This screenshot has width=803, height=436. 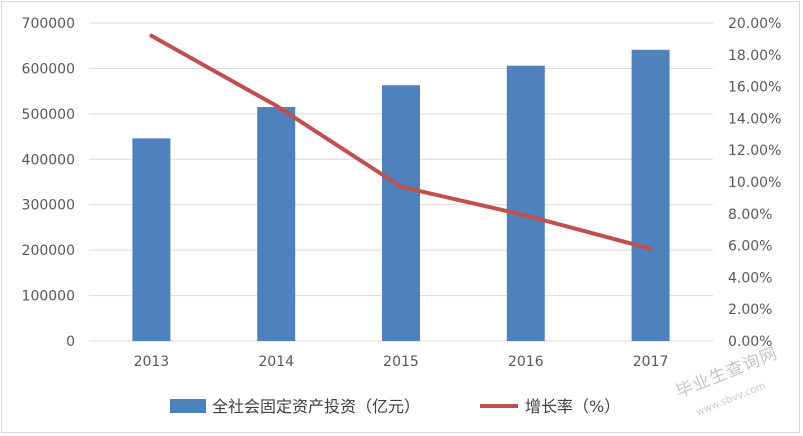 What do you see at coordinates (750, 247) in the screenshot?
I see `y-right-tick-label: 6.00%` at bounding box center [750, 247].